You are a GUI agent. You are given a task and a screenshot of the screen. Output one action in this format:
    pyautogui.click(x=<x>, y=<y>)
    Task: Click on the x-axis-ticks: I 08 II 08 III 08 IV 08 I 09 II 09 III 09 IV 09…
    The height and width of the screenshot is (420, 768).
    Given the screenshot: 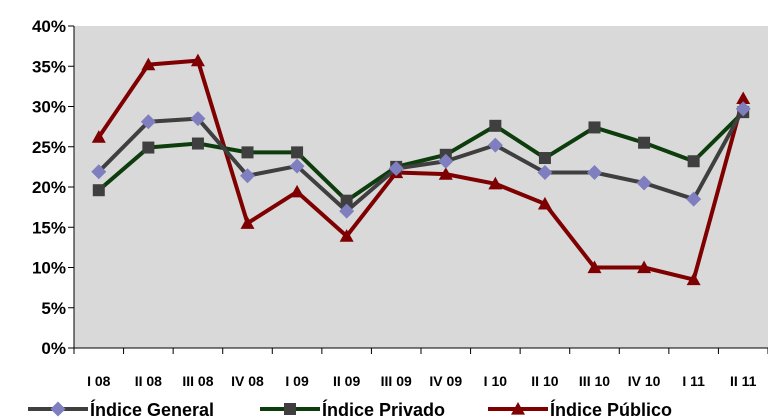 What is the action you would take?
    pyautogui.click(x=420, y=368)
    